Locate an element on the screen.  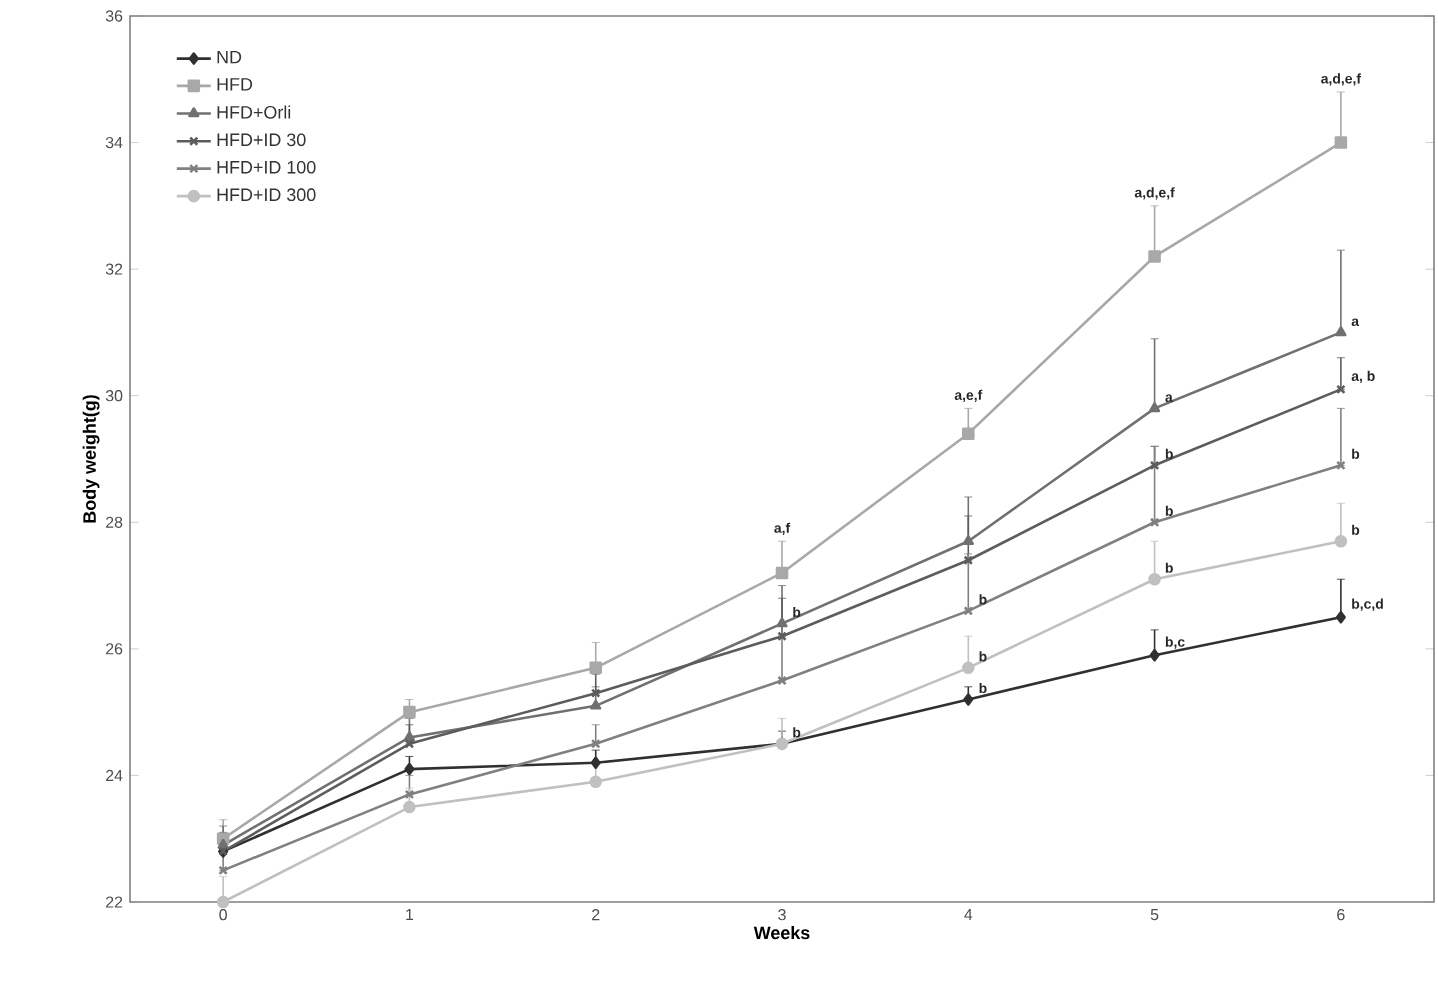
legend-label: HFD+Orli is located at coordinates (254, 112).